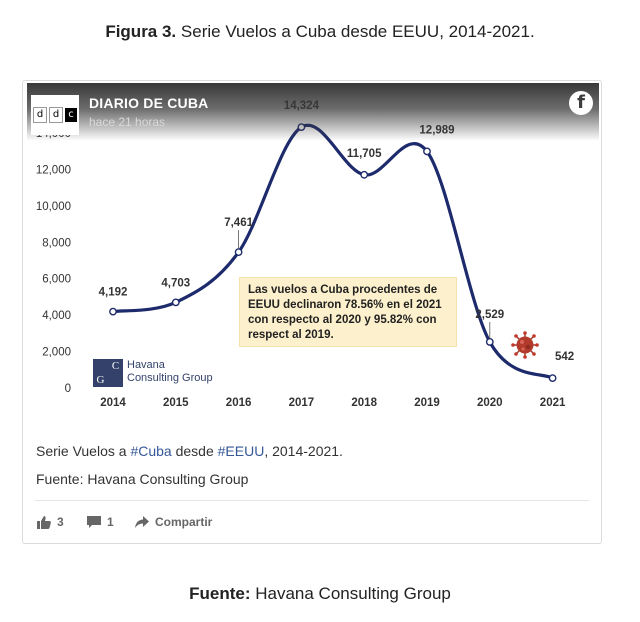  I want to click on comment-icon, so click(94, 521).